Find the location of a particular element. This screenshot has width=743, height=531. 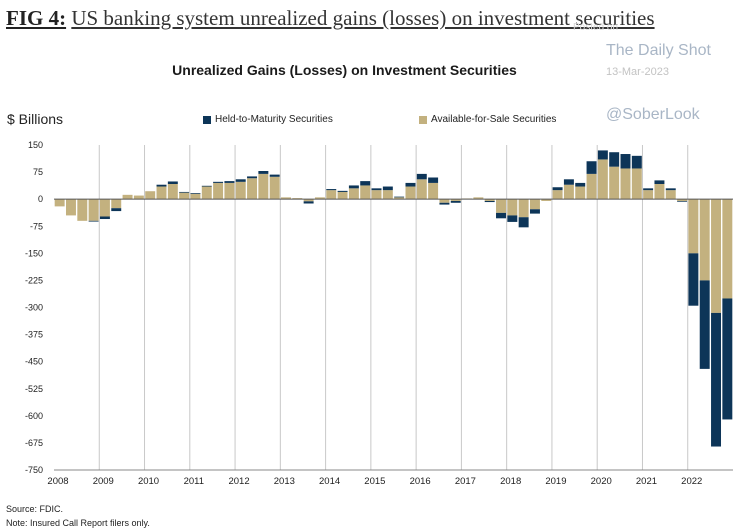

x-tick-label: 2021 is located at coordinates (646, 481).